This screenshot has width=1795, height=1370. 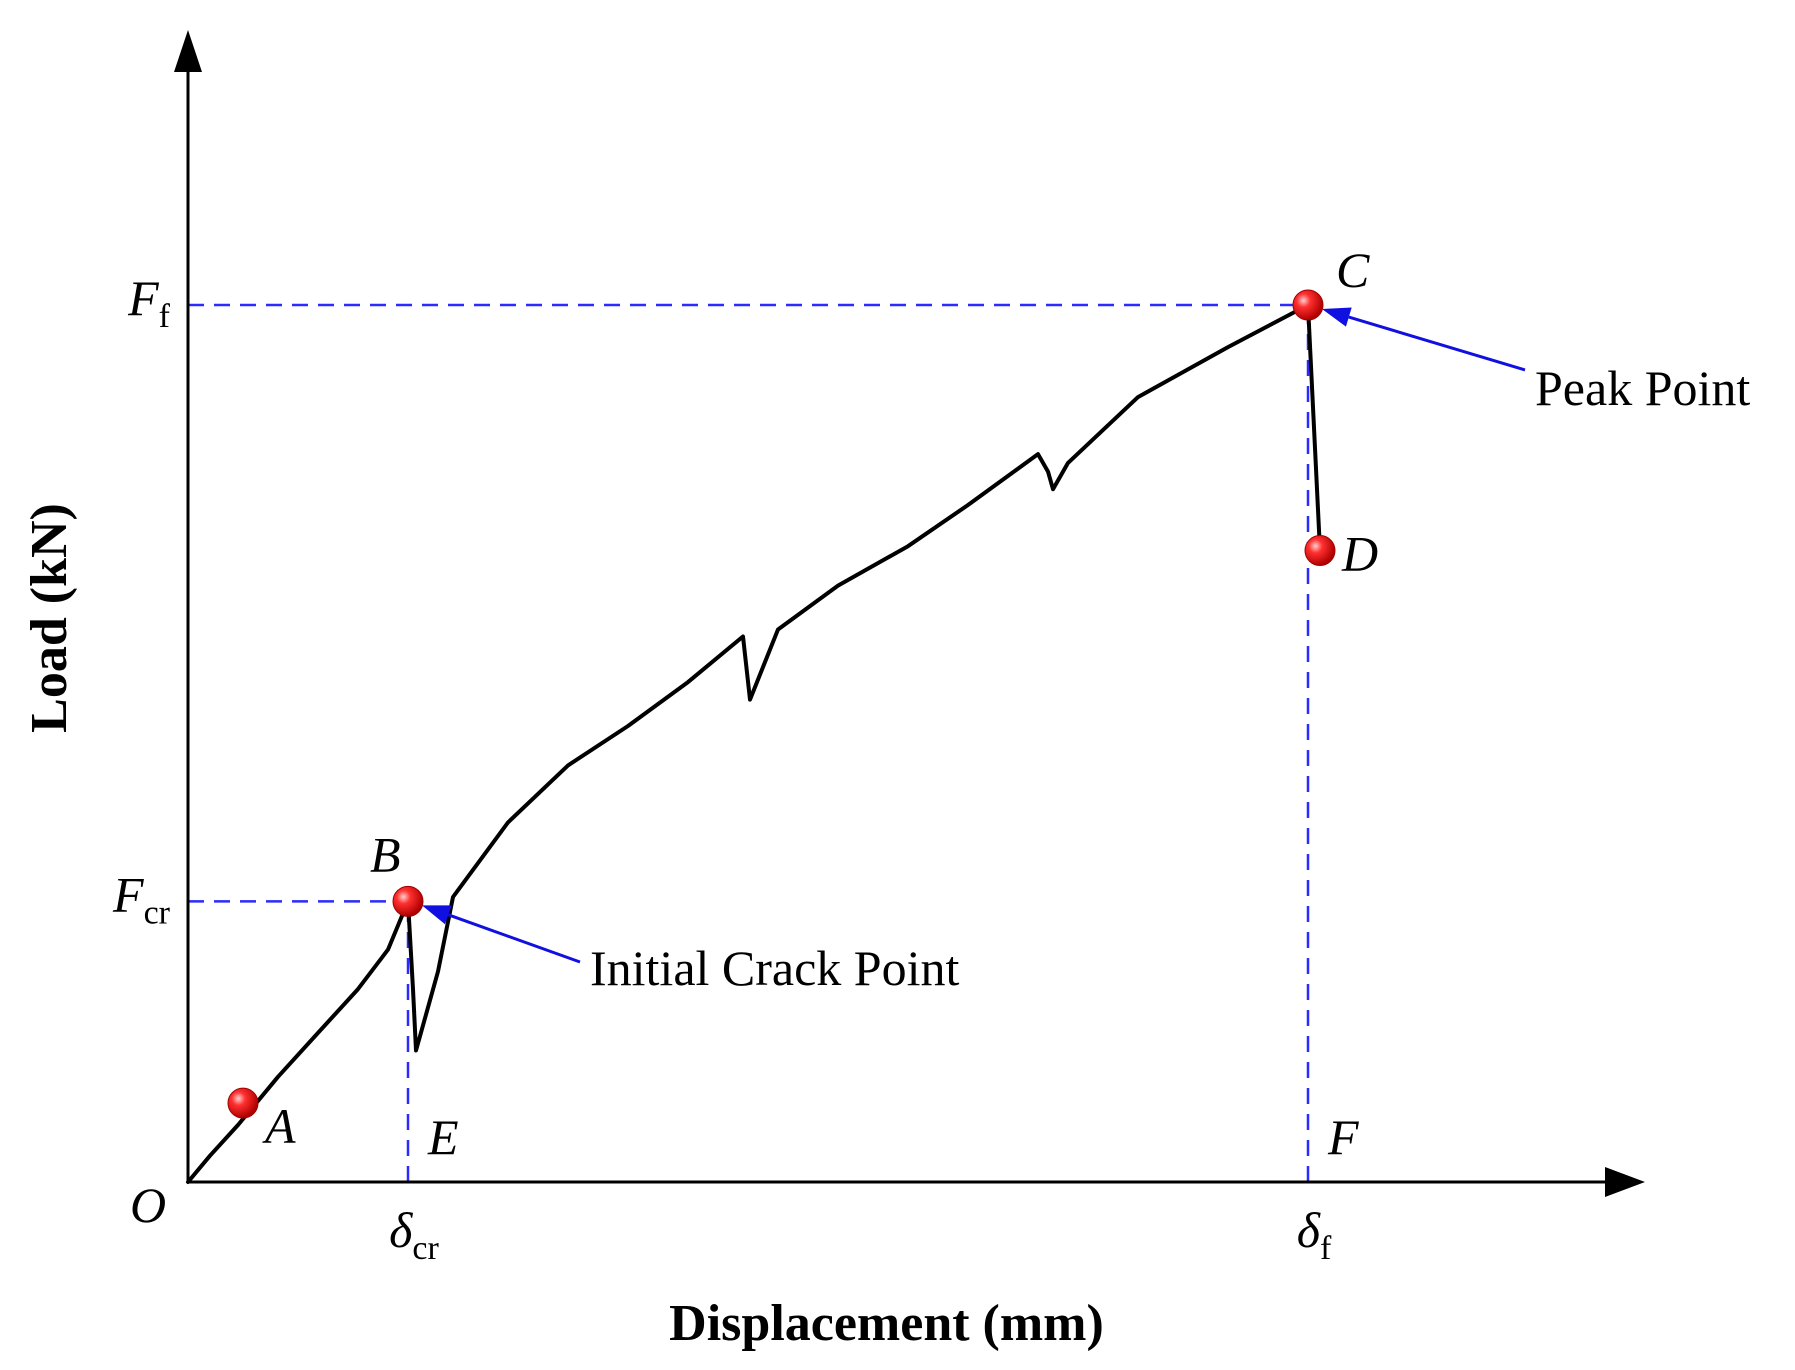 I want to click on point-label-c: C, so click(x=1353, y=270).